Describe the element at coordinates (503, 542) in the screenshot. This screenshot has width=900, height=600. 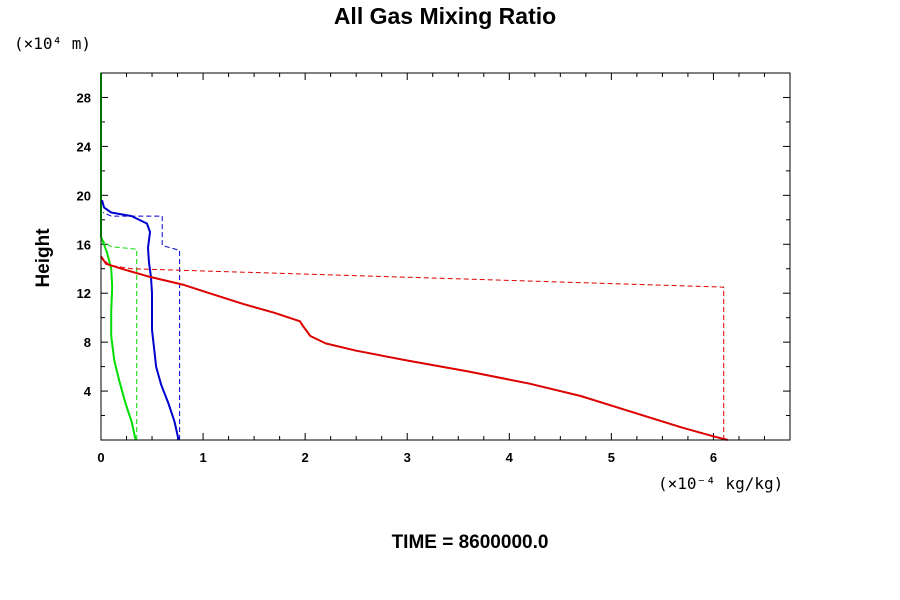
I see `time-value: 8600000.0` at that location.